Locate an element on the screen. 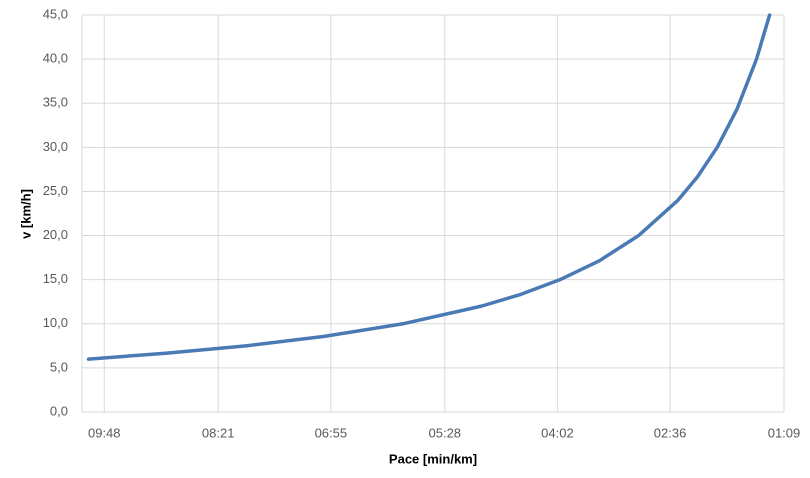  y-axis-title: v [km/h] is located at coordinates (25, 214).